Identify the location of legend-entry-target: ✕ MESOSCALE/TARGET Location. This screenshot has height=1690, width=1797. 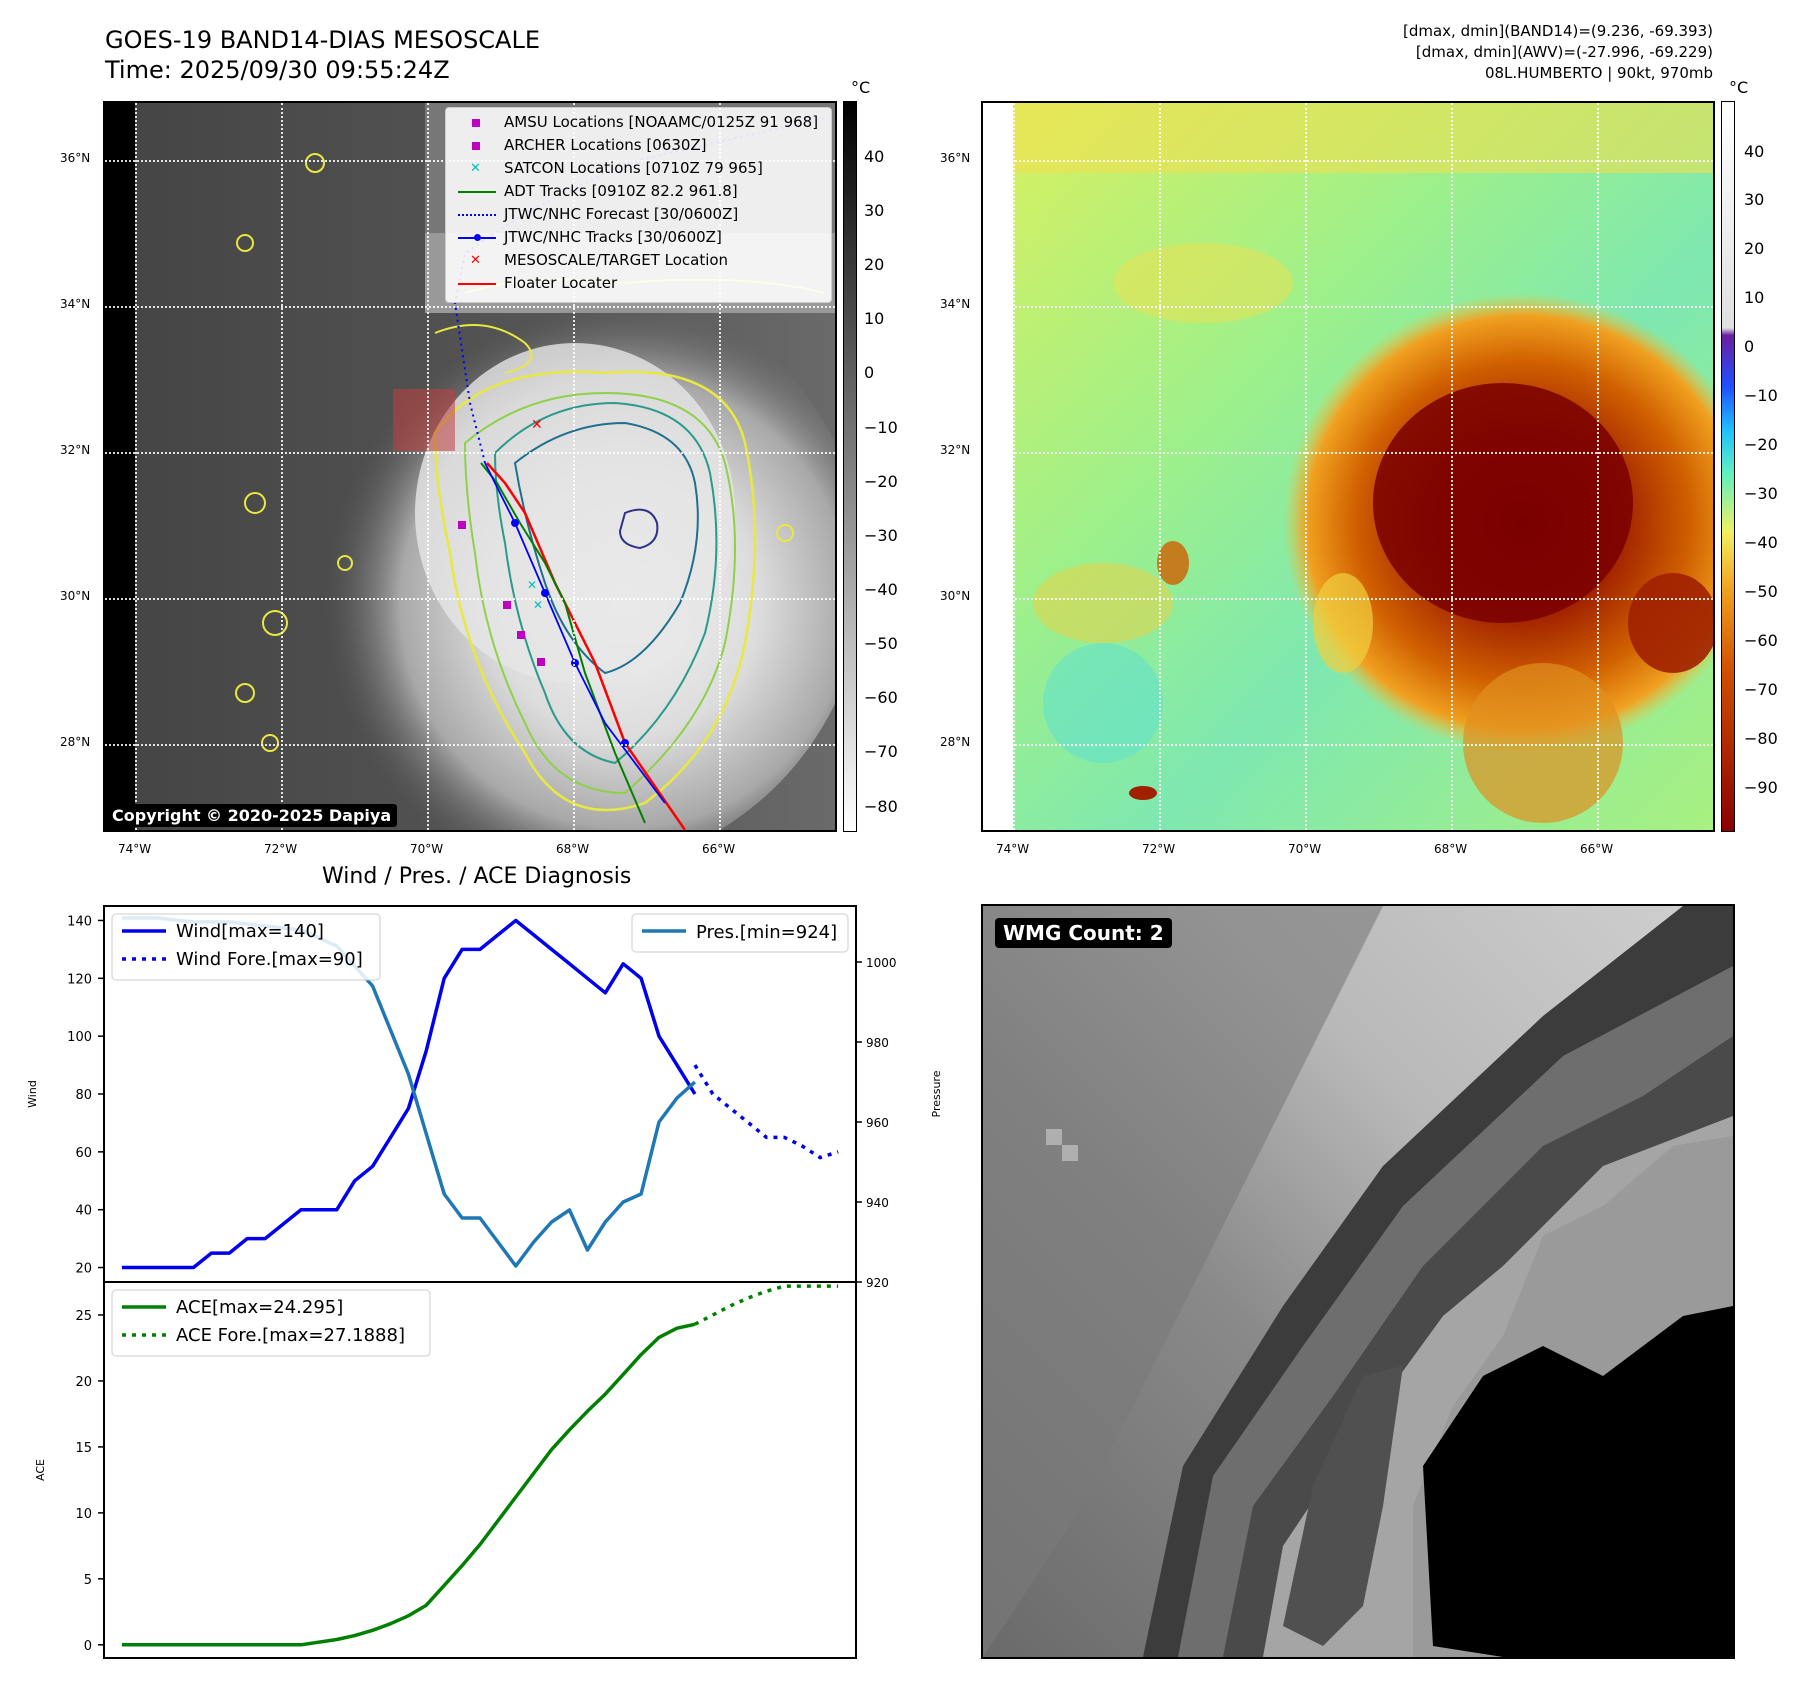
(593, 260).